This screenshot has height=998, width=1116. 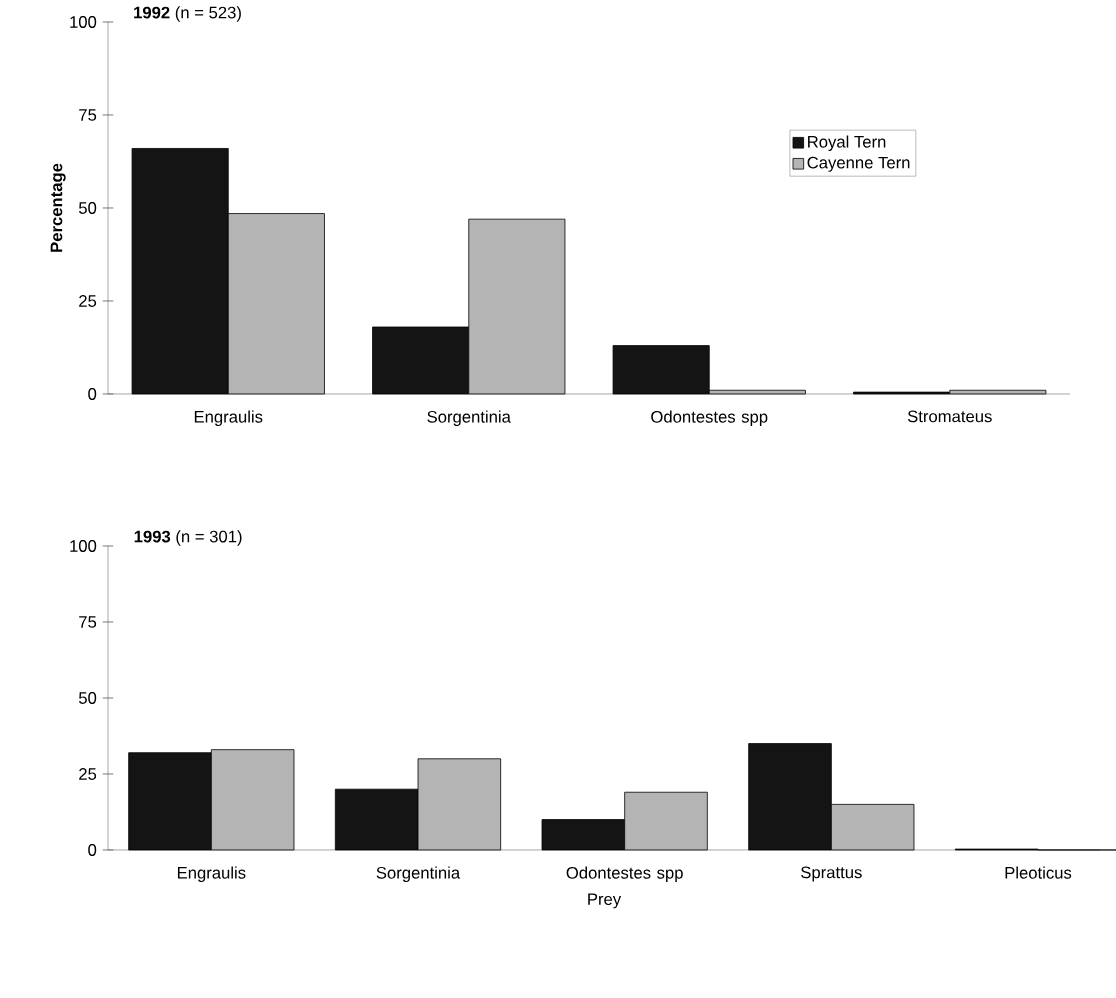 I want to click on x-tick-label: Stromateus, so click(x=949, y=416).